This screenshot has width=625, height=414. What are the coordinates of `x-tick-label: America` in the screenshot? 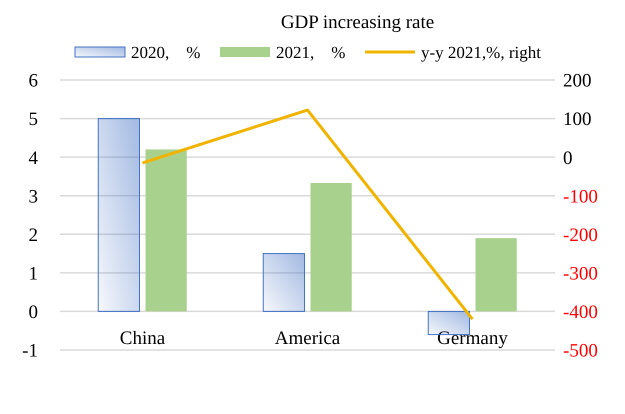 It's located at (307, 338).